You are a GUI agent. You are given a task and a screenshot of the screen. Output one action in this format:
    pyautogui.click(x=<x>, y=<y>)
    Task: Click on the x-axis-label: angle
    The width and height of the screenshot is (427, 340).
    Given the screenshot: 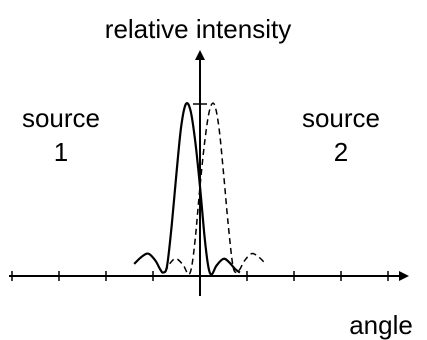 What is the action you would take?
    pyautogui.click(x=381, y=325)
    